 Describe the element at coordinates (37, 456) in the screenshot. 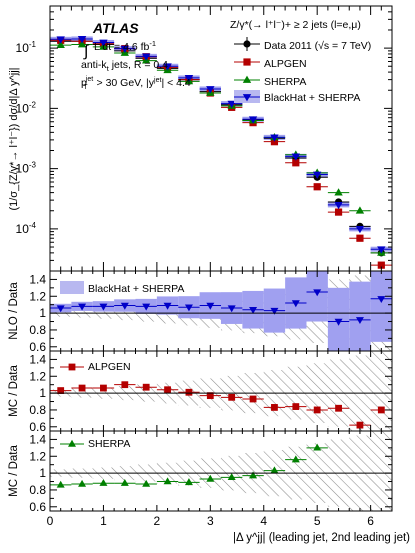

I see `ratio3-y-tick-label: 1.2` at that location.